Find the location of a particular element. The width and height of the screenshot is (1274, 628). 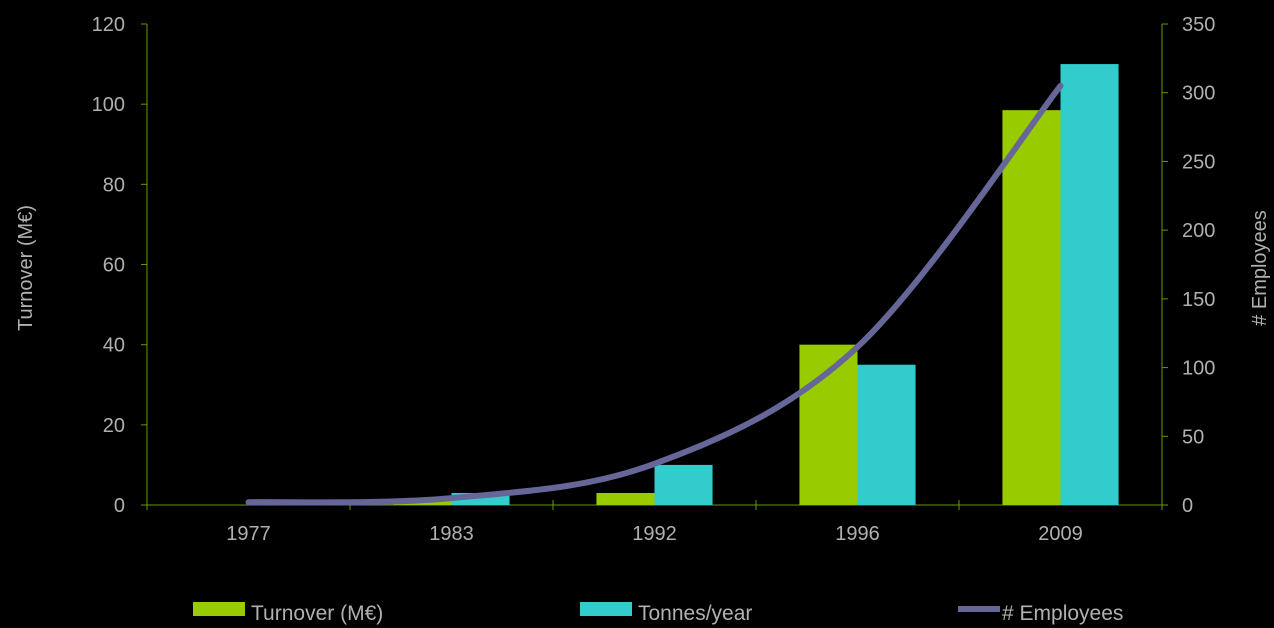

y-tick-label-left: 20 is located at coordinates (114, 426).